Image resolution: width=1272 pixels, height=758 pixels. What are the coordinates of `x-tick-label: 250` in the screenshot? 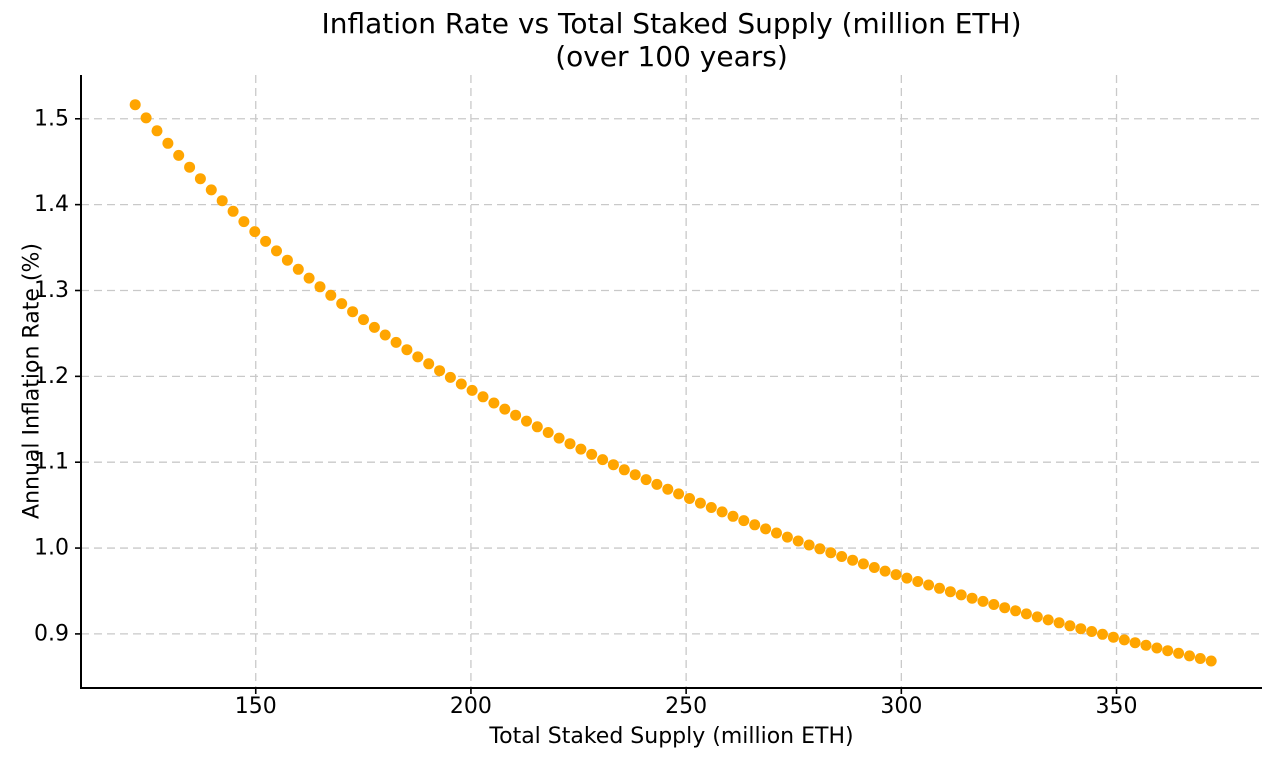 It's located at (686, 706).